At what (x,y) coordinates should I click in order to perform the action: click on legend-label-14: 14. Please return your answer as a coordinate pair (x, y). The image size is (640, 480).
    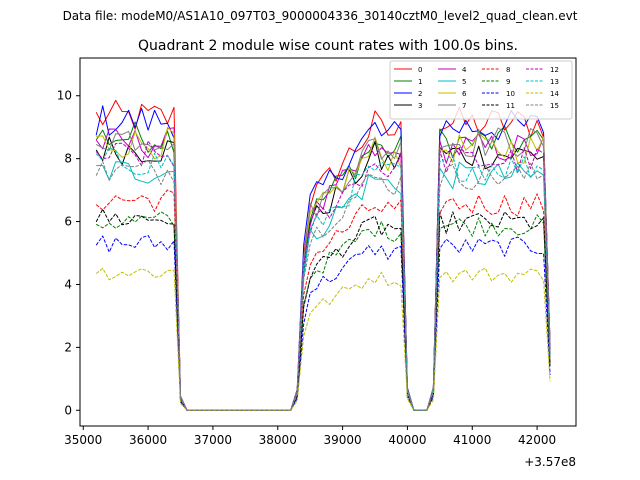
    Looking at the image, I should click on (554, 94).